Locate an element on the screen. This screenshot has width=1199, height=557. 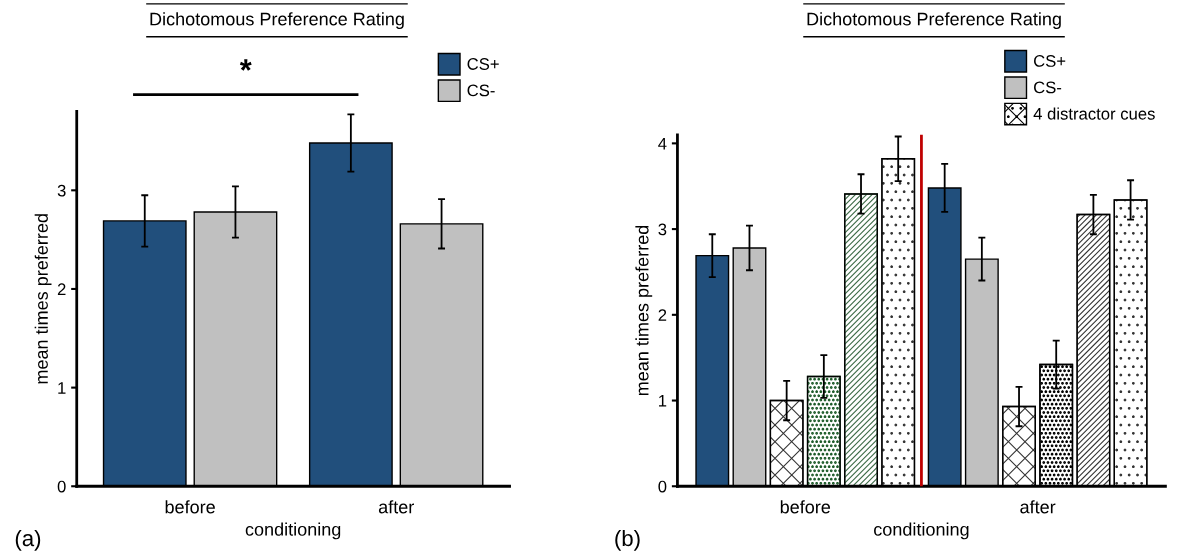
text: (b) is located at coordinates (627, 540).